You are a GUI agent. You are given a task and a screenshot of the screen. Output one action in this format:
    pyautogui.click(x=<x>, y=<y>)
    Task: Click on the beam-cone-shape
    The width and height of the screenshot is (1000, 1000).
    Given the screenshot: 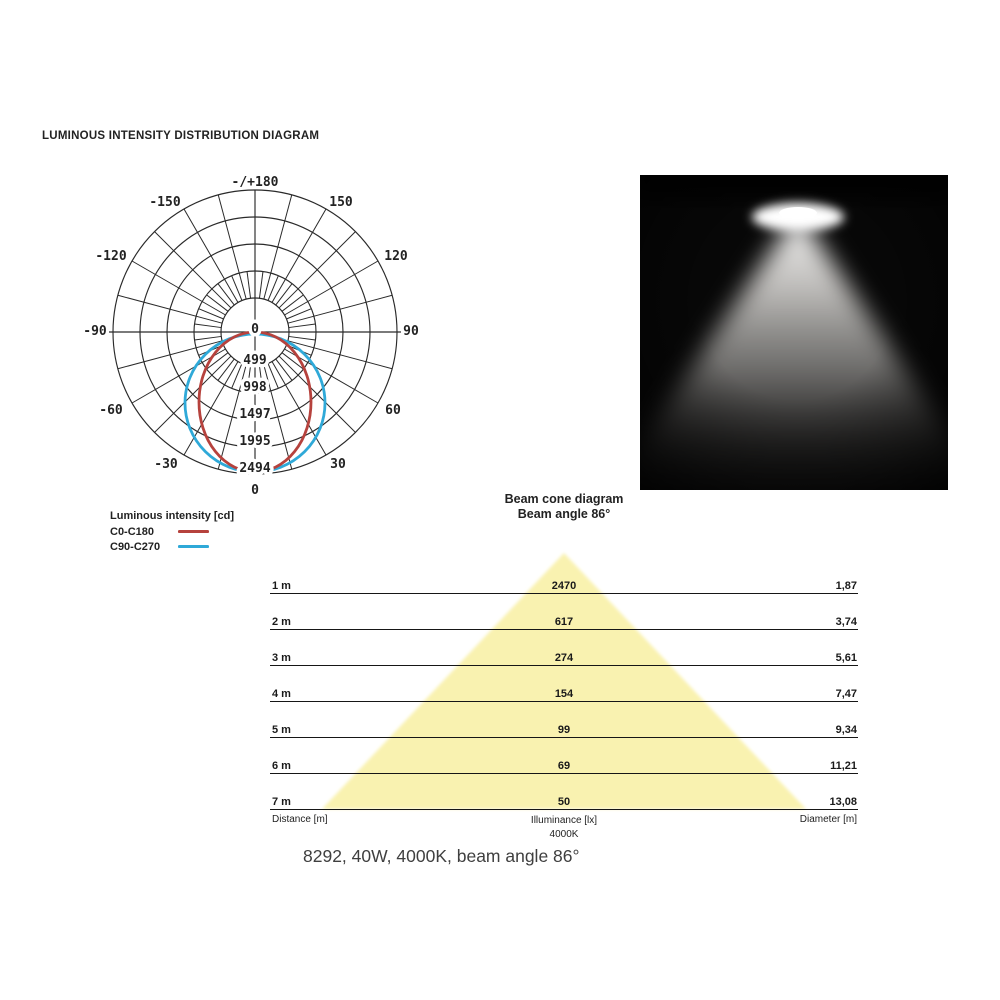 What is the action you would take?
    pyautogui.click(x=564, y=681)
    